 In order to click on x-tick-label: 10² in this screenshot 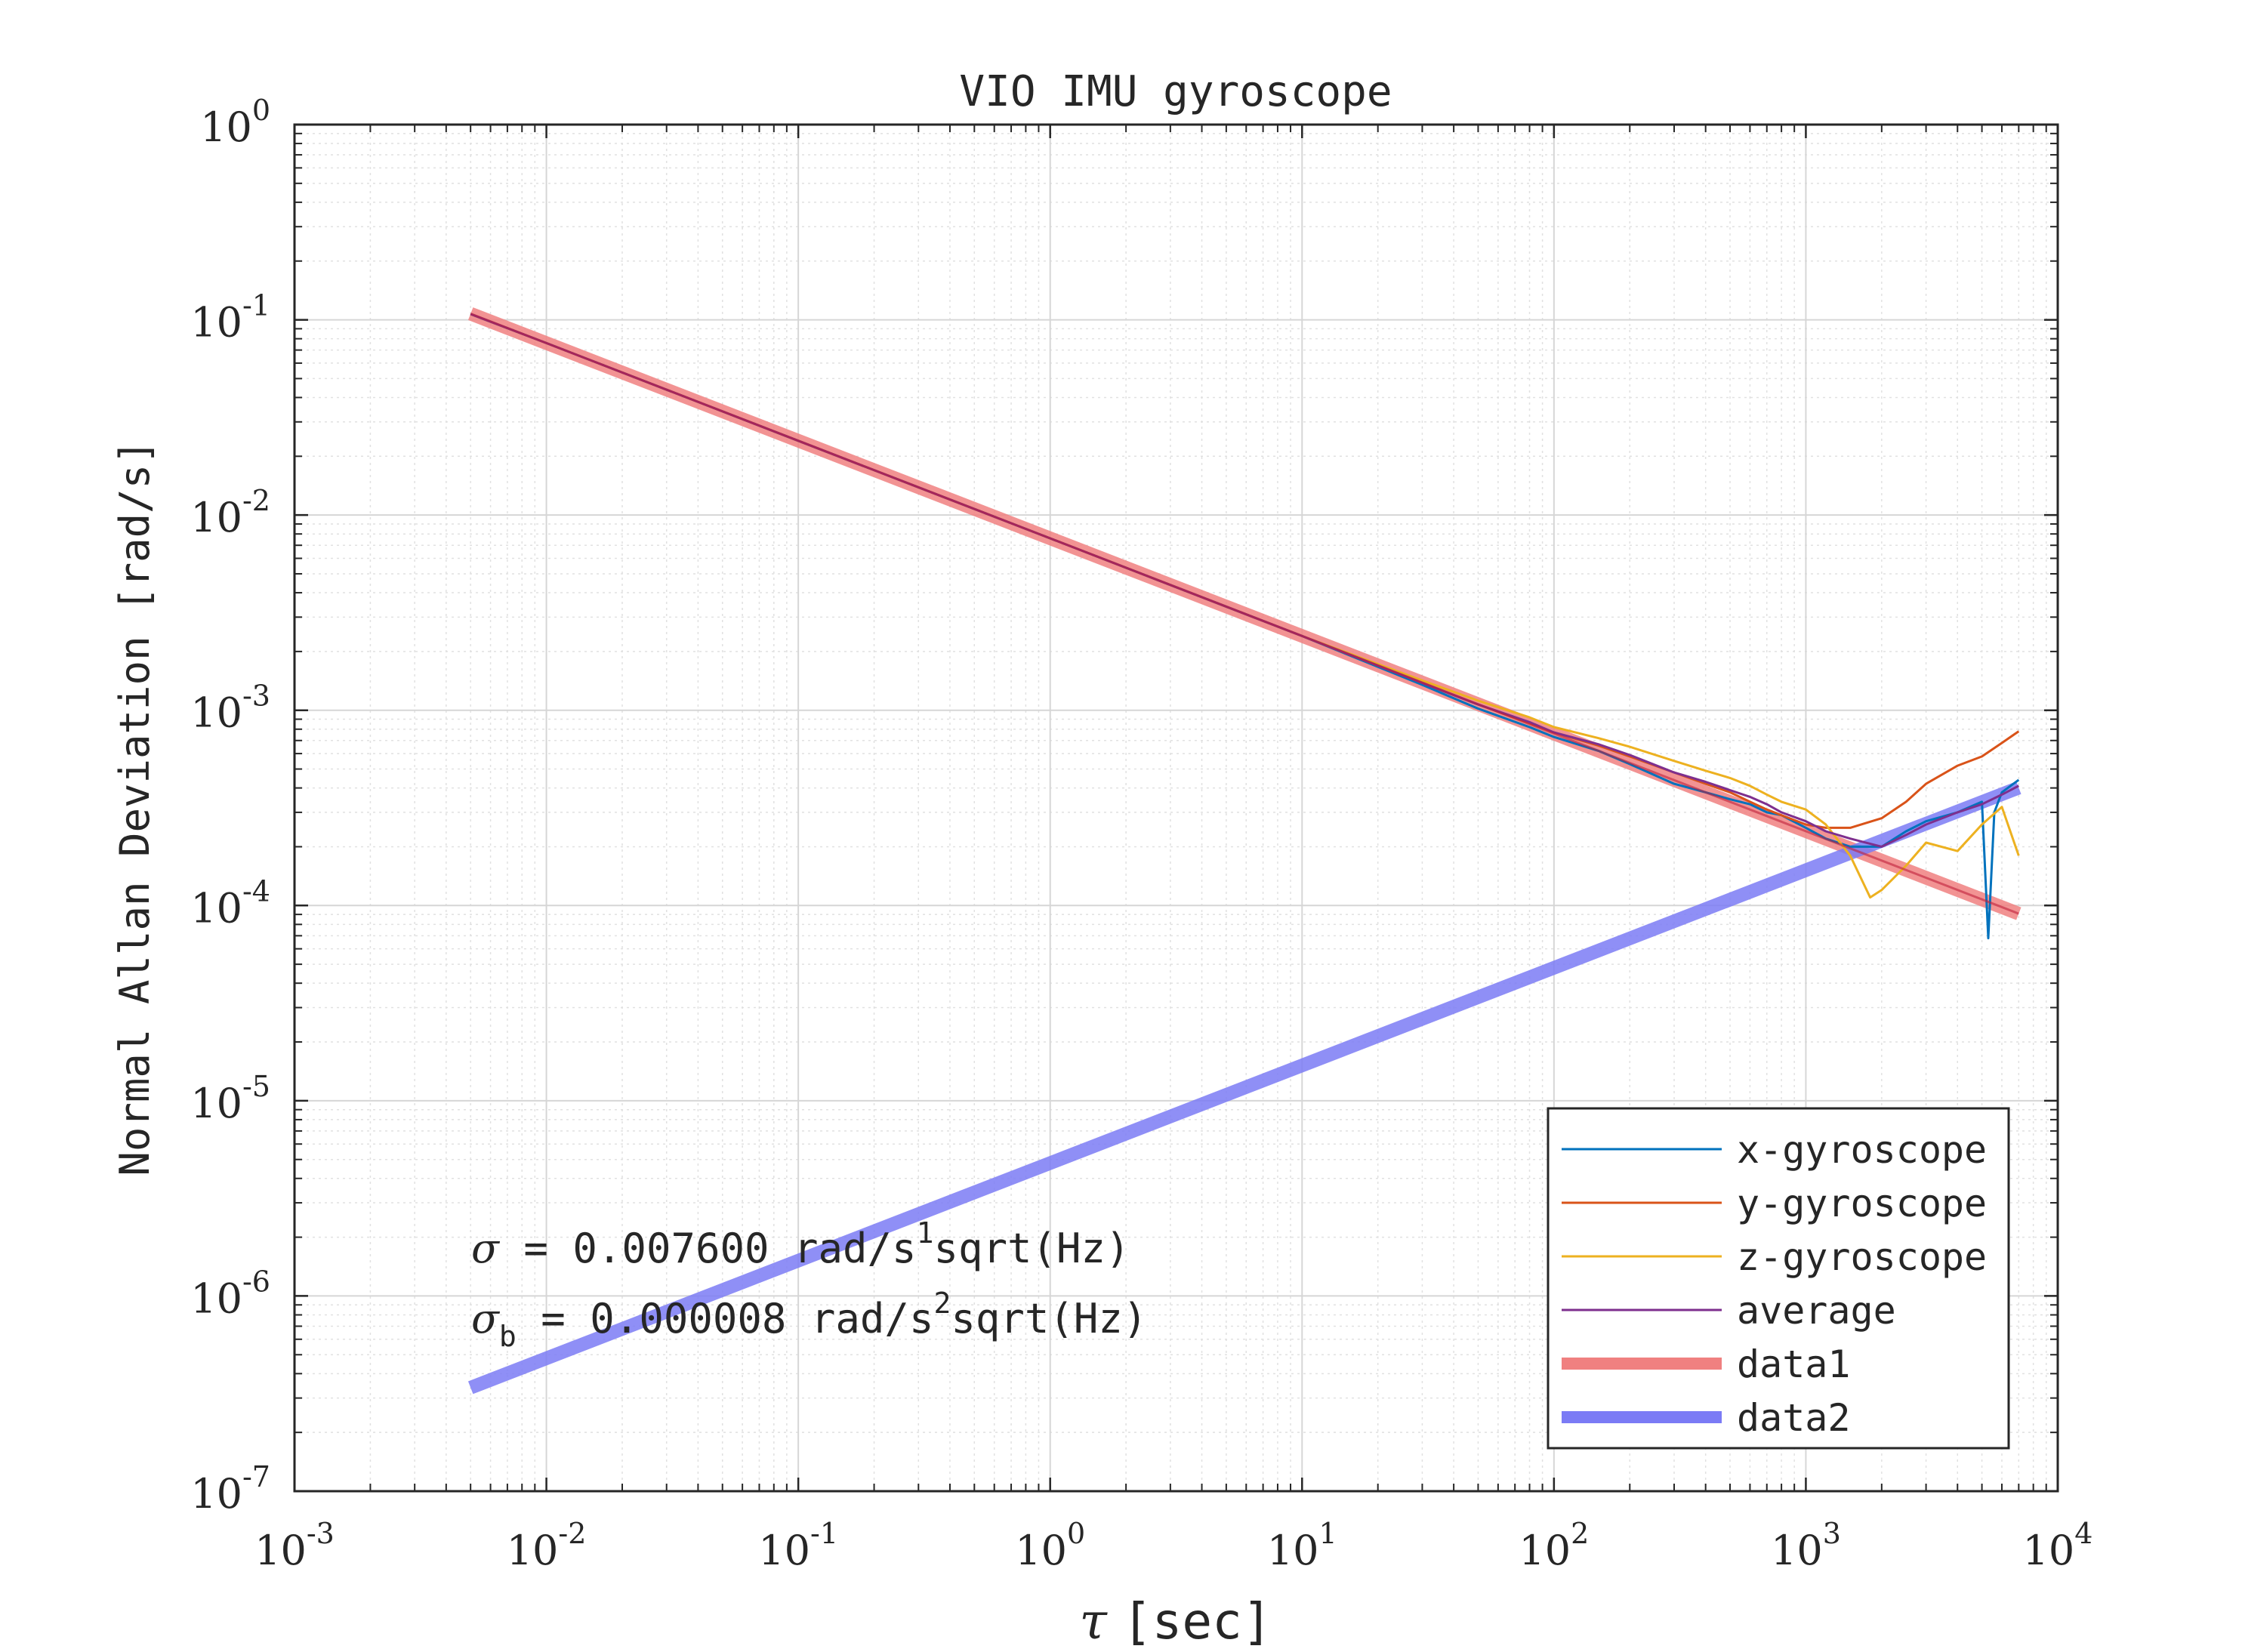, I will do `click(1554, 1546)`.